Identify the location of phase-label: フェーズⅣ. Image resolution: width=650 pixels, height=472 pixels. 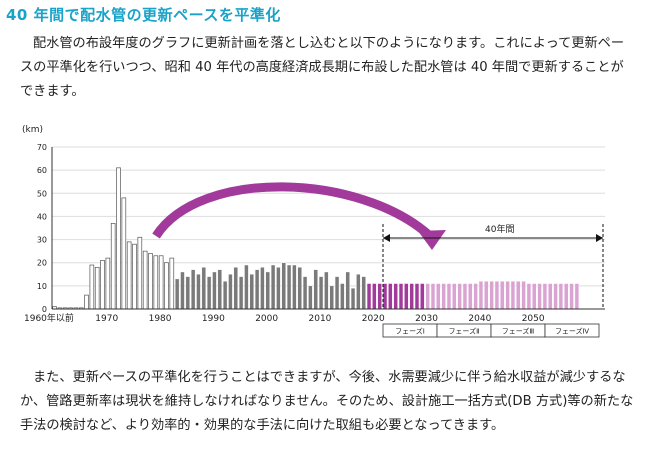
(572, 331).